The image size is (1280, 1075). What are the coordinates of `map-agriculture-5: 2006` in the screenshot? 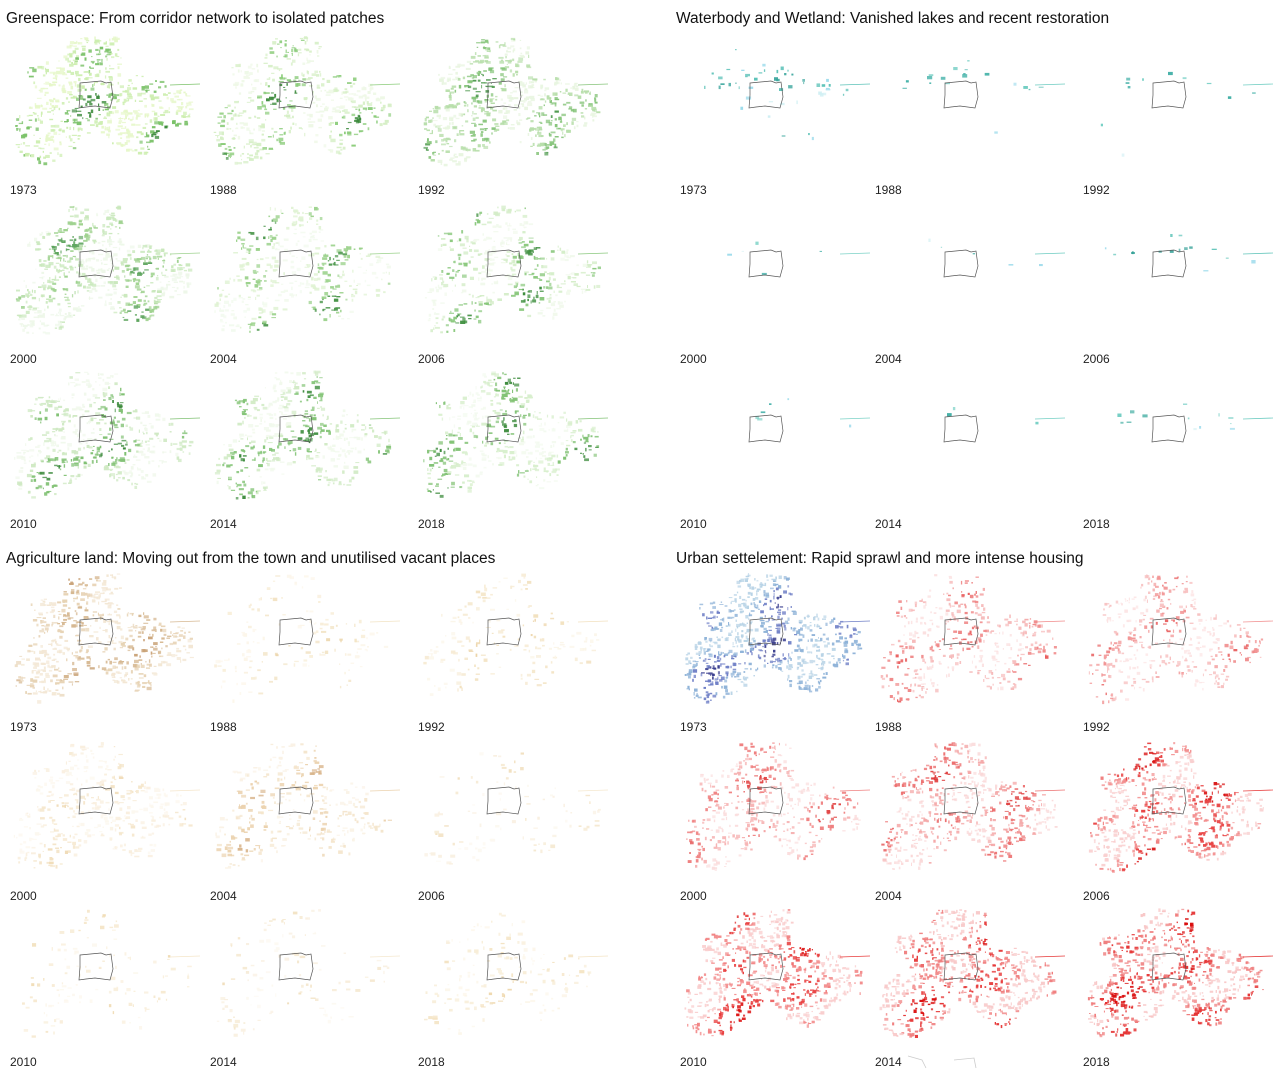 It's located at (508, 823).